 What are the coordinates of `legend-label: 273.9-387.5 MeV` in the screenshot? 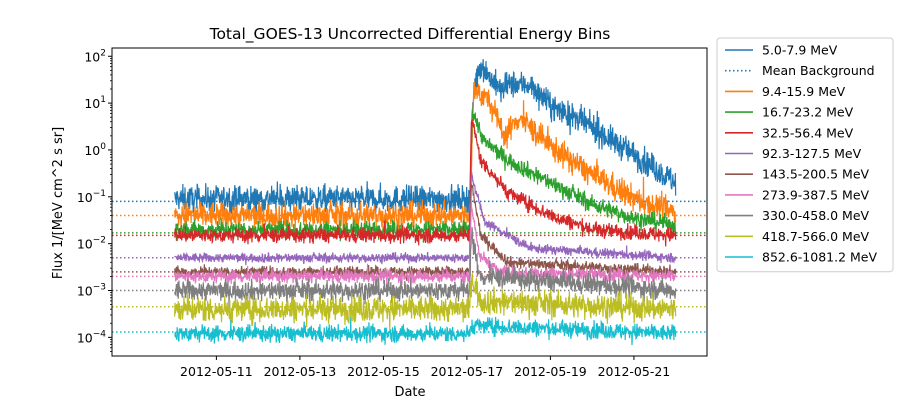 It's located at (816, 194).